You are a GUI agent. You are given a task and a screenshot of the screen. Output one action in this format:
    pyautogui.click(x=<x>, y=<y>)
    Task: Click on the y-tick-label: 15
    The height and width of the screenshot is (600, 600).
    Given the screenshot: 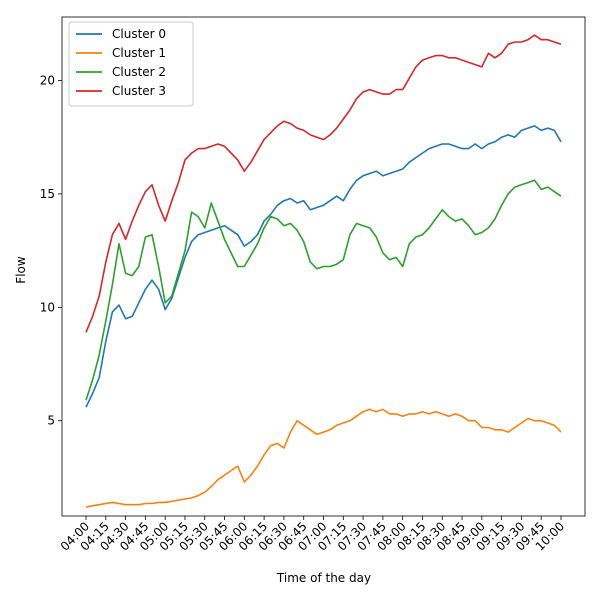 What is the action you would take?
    pyautogui.click(x=47, y=194)
    